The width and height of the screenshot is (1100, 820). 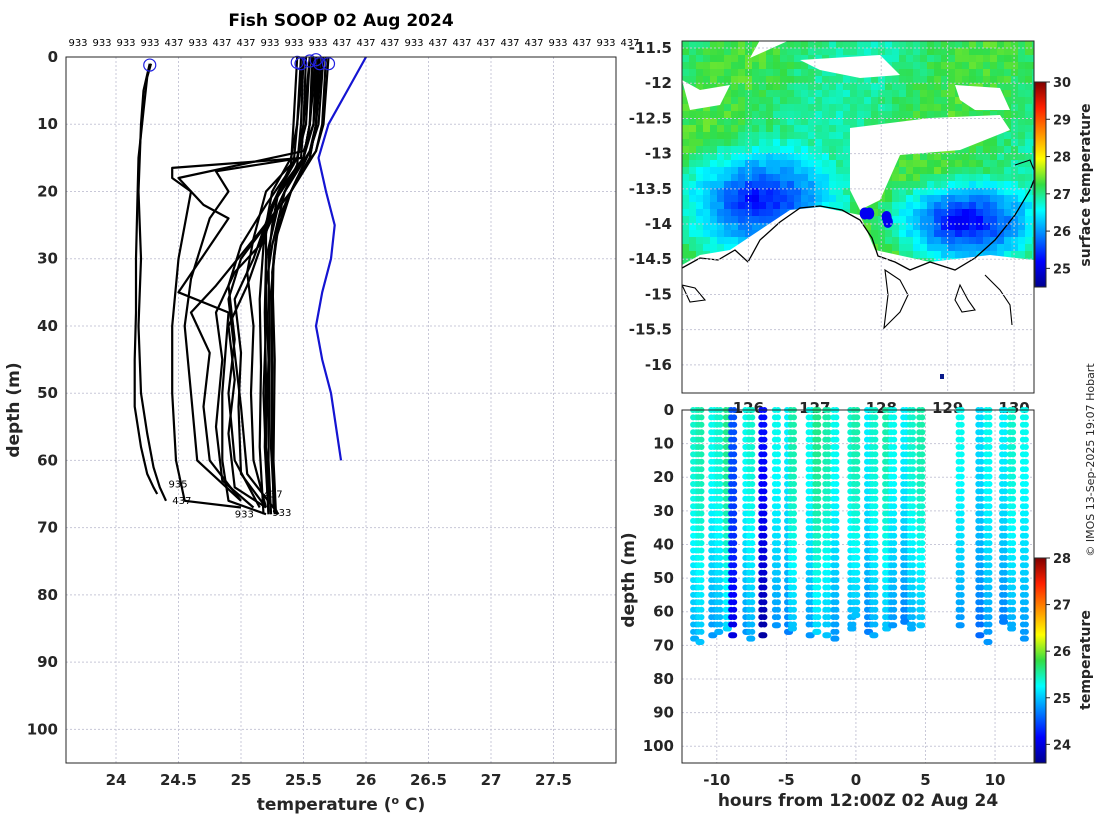 What do you see at coordinates (1062, 606) in the screenshot?
I see `colorbar-tick-label: 27` at bounding box center [1062, 606].